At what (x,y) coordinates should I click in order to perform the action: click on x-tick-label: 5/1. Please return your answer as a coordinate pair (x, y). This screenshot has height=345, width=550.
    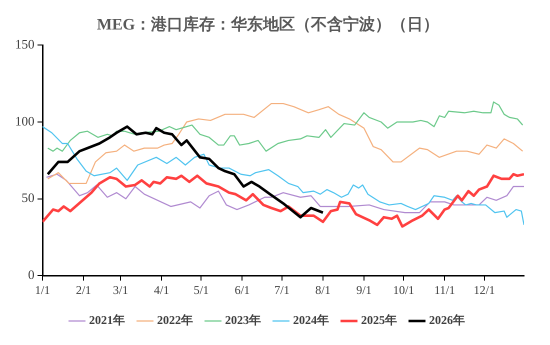
    Looking at the image, I should click on (201, 289).